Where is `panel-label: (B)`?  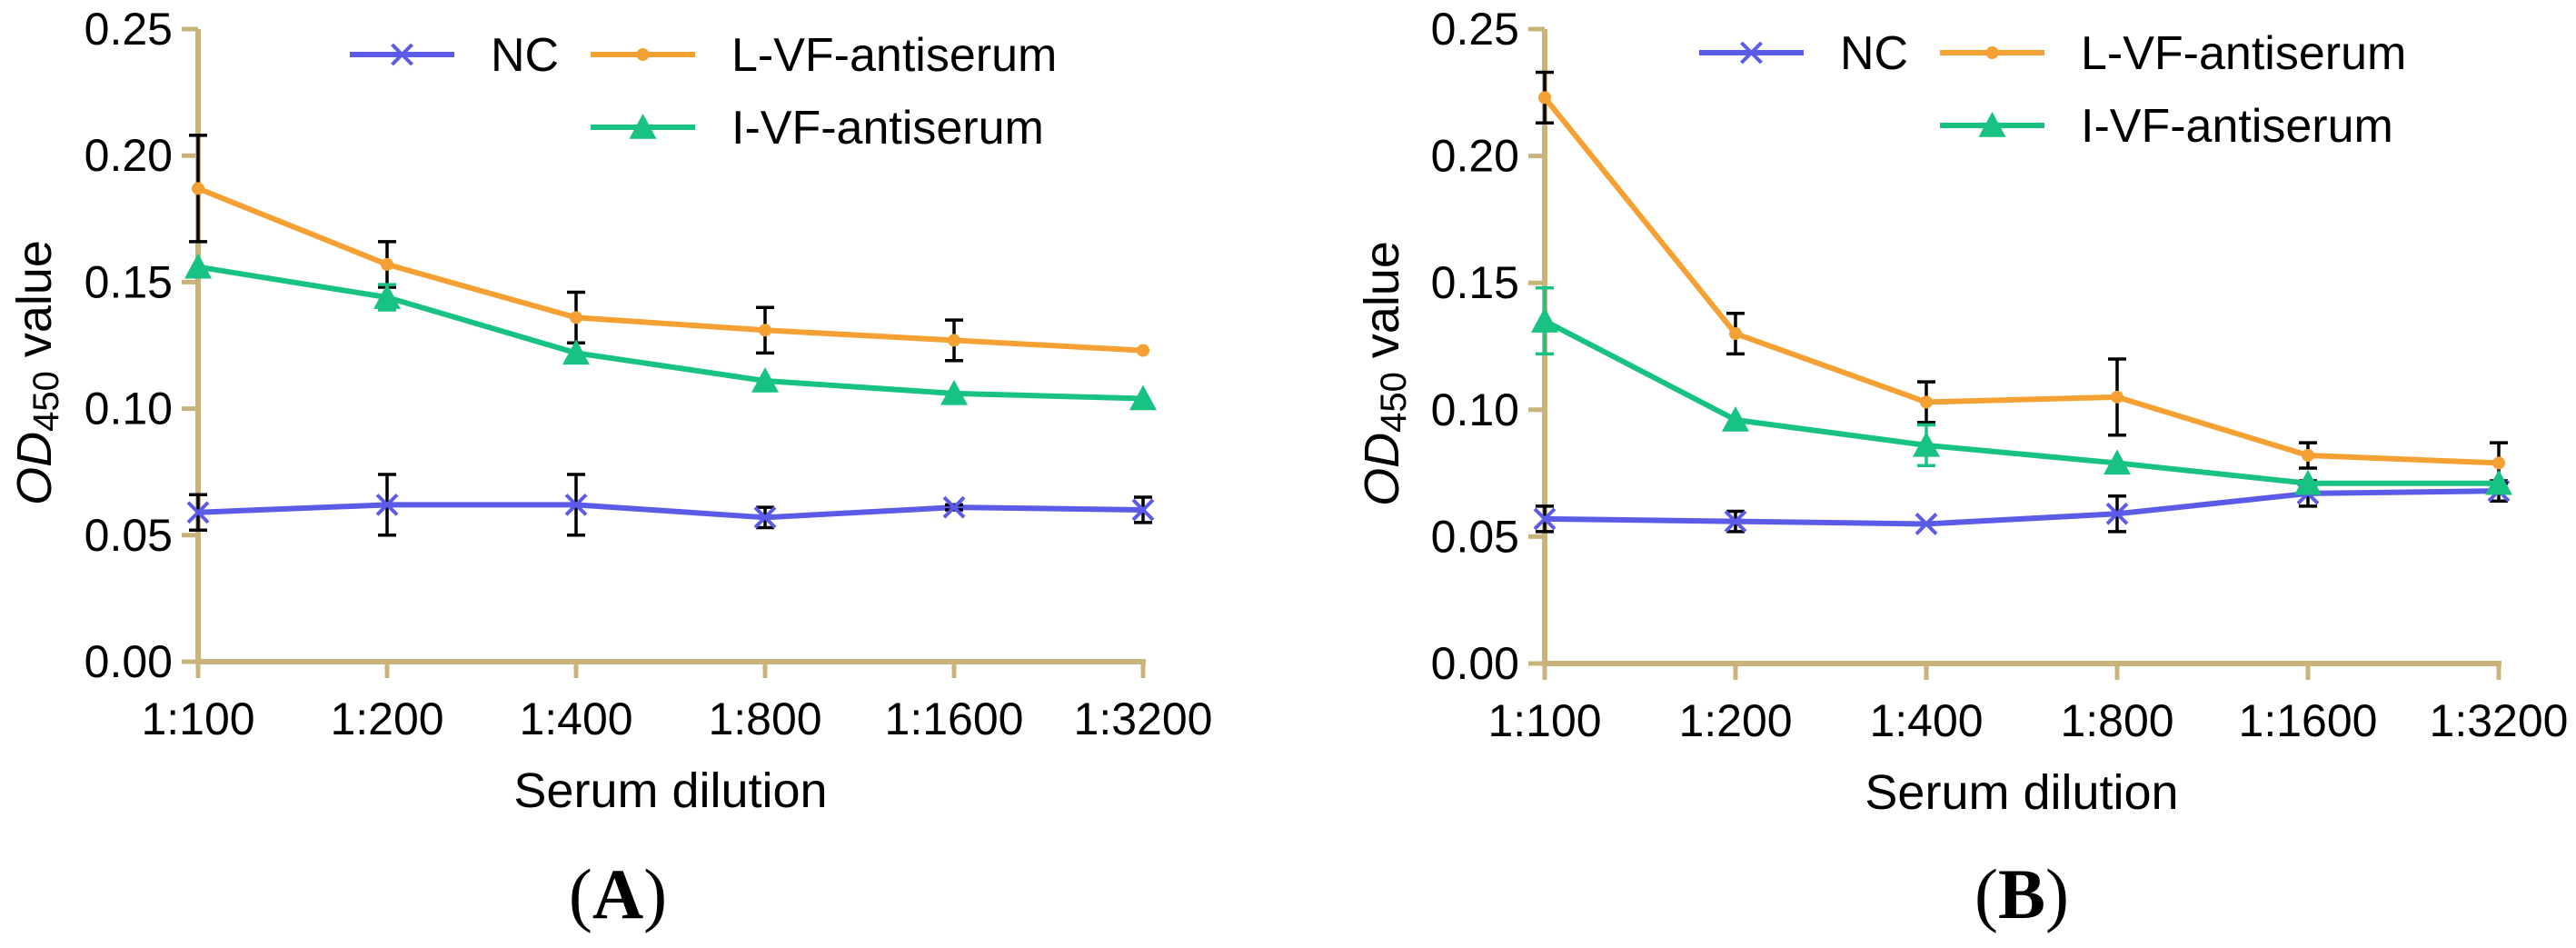
panel-label: (B) is located at coordinates (2022, 893).